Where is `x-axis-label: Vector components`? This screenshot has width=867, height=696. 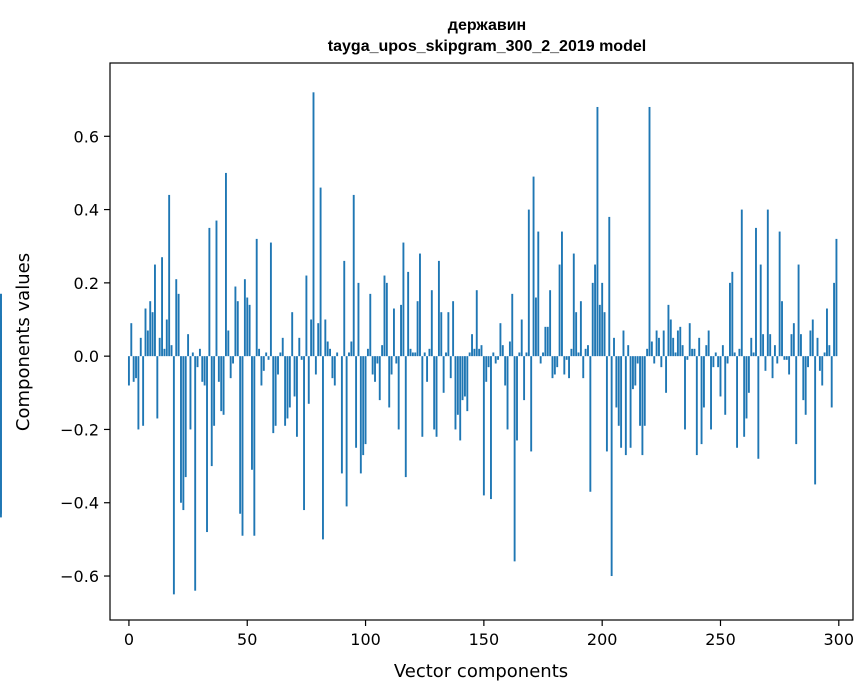 x-axis-label: Vector components is located at coordinates (481, 671).